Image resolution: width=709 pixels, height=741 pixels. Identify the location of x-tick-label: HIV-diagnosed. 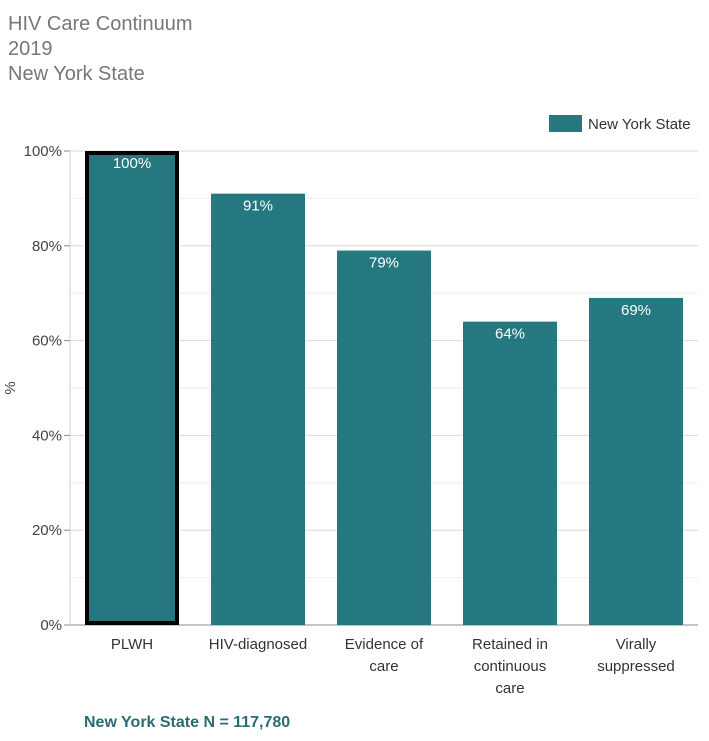
(258, 644).